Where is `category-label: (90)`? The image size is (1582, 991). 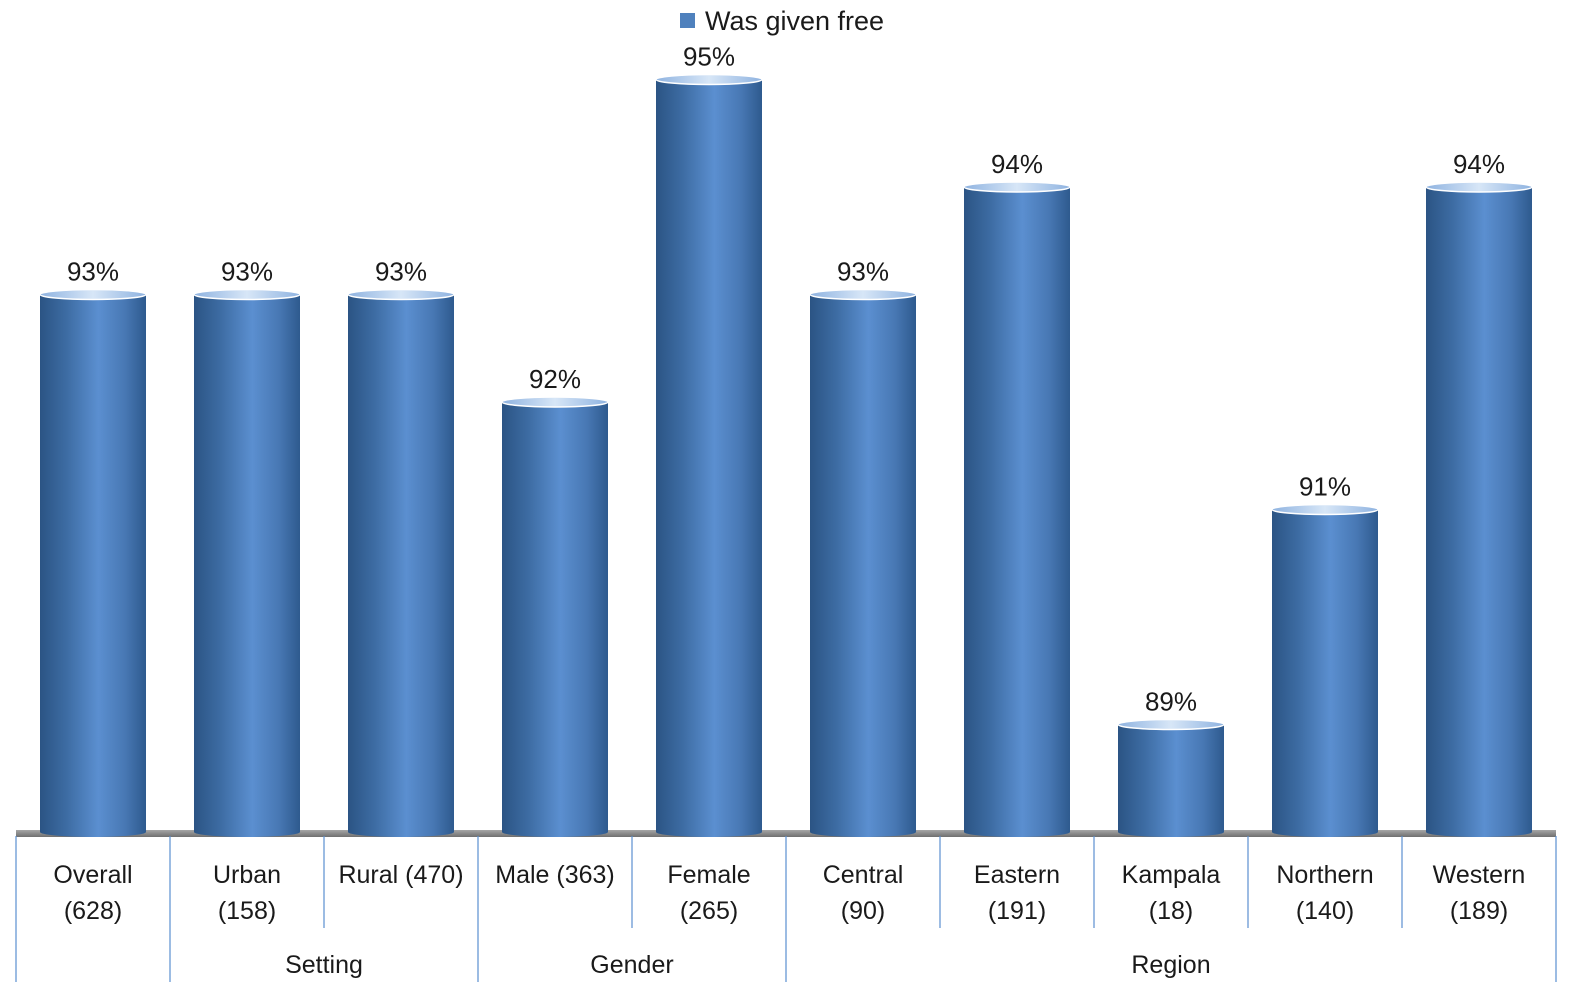
category-label: (90) is located at coordinates (863, 911).